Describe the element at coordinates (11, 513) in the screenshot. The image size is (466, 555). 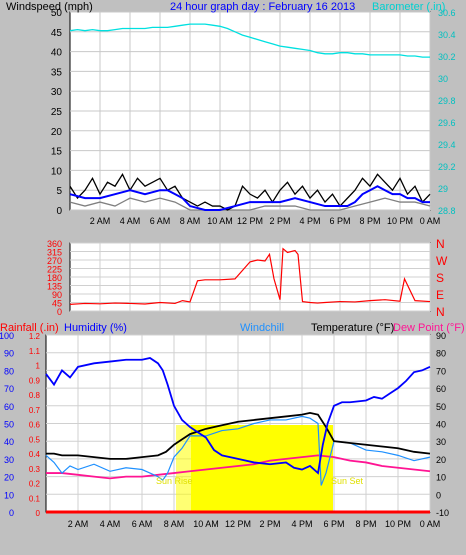
I see `humidity-tick-label: 0` at that location.